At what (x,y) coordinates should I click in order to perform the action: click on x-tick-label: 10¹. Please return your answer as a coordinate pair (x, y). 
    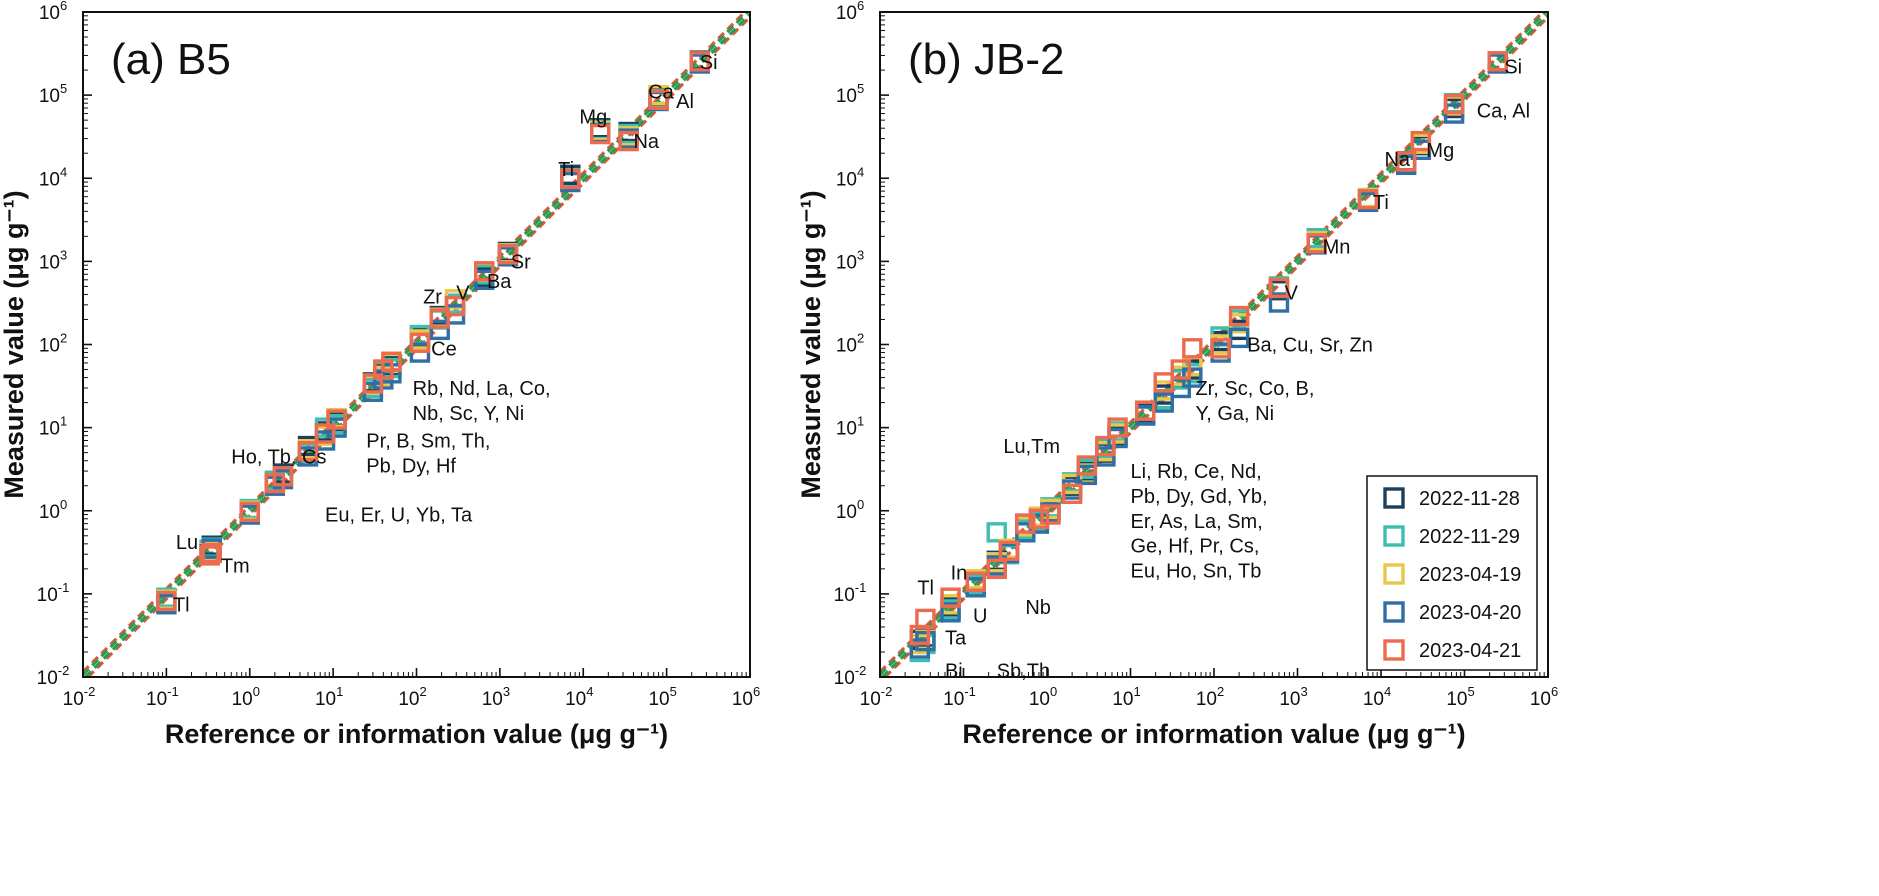
    Looking at the image, I should click on (1126, 697).